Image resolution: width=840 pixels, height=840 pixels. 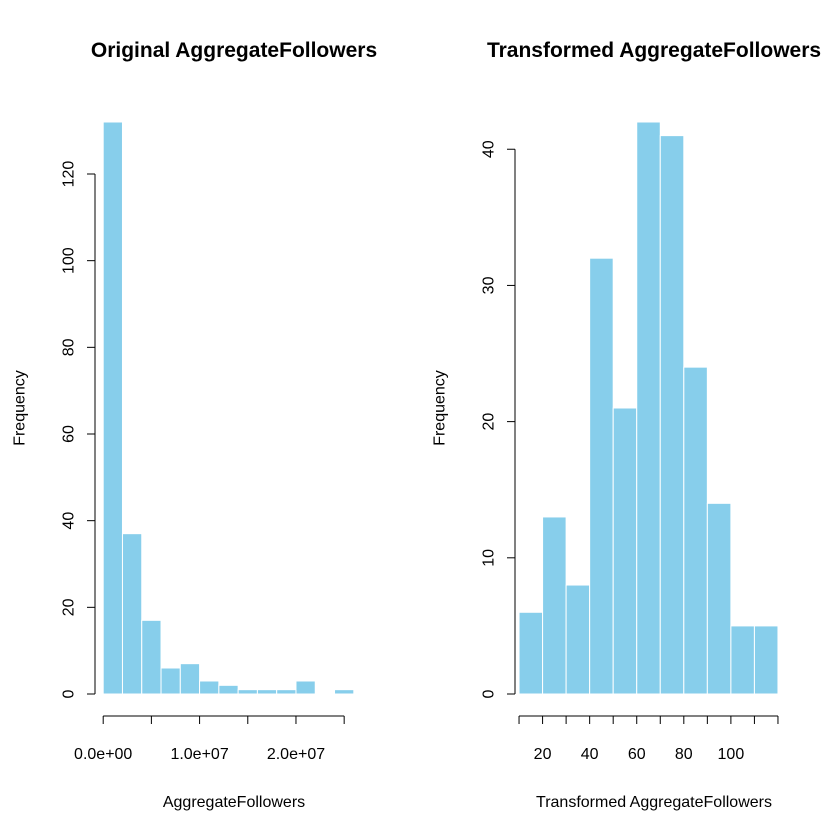 What do you see at coordinates (103, 754) in the screenshot?
I see `x-tick-label: 0.0e+00` at bounding box center [103, 754].